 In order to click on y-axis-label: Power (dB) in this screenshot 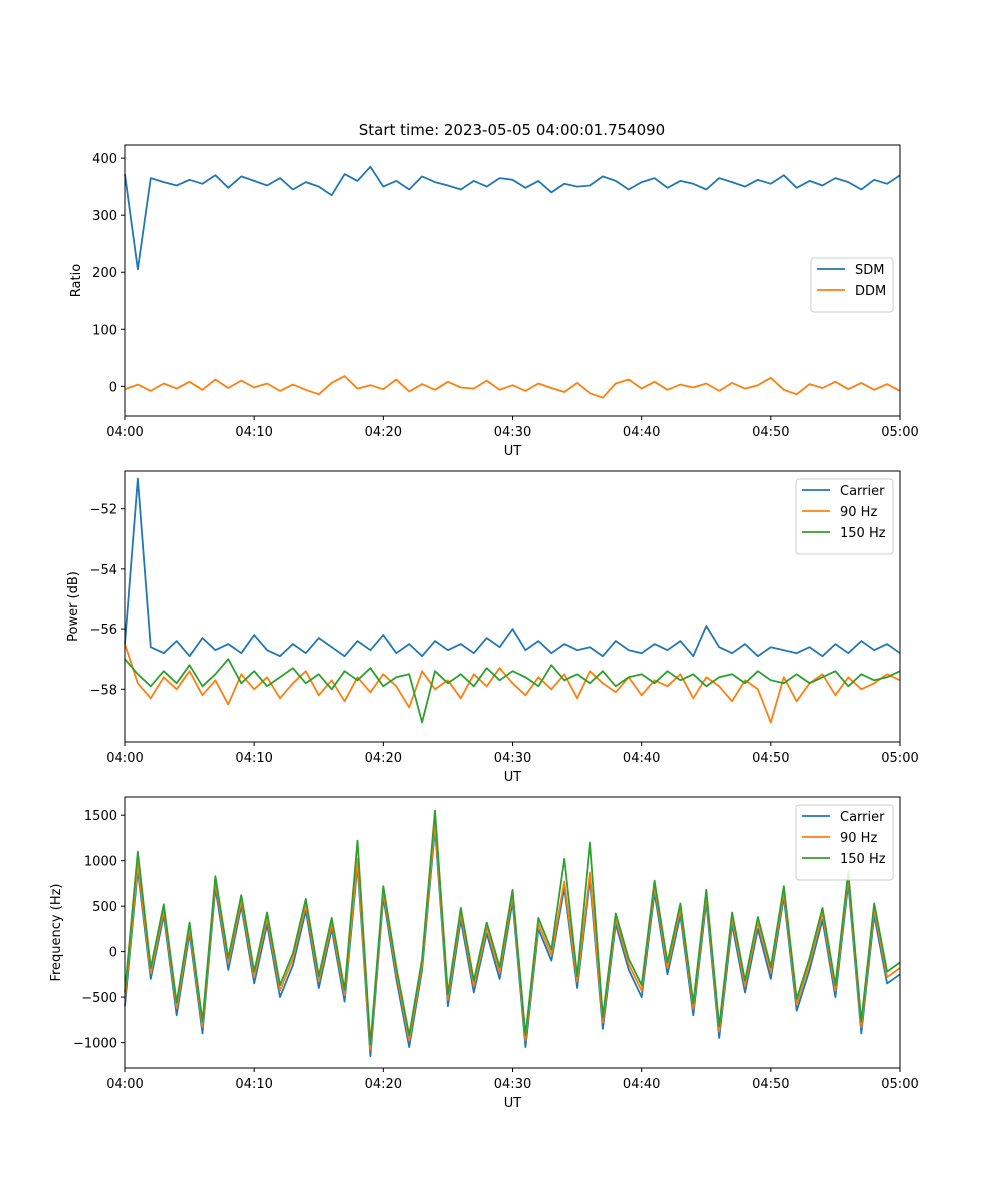, I will do `click(73, 606)`.